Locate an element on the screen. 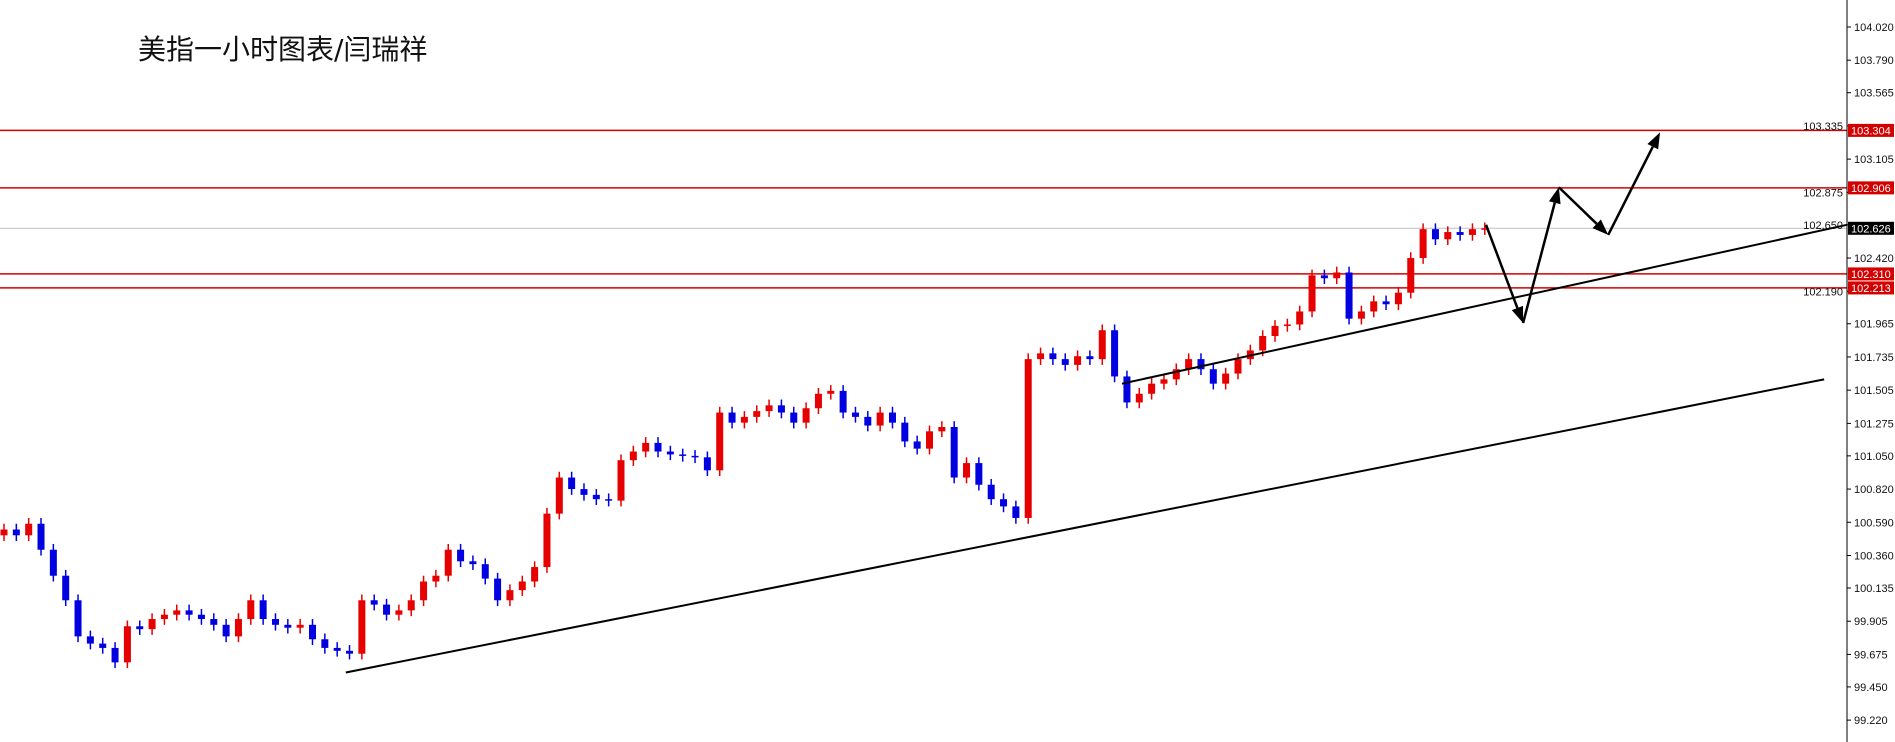 Image resolution: width=1895 pixels, height=742 pixels. y-tick-label: 100.360 is located at coordinates (1874, 557).